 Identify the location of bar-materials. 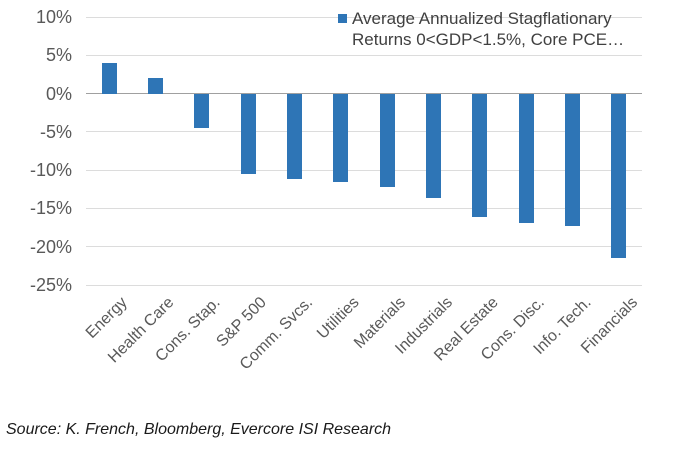
(387, 140).